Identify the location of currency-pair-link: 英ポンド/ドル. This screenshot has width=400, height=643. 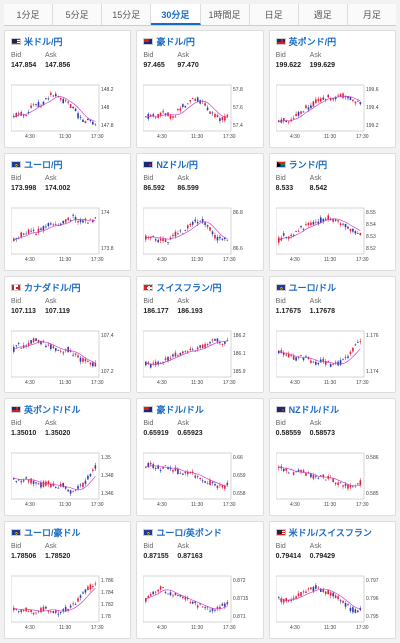
(52, 410).